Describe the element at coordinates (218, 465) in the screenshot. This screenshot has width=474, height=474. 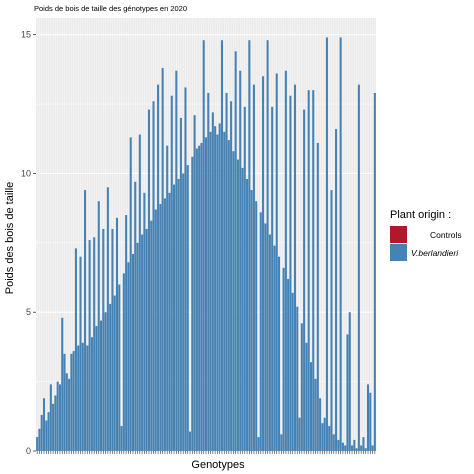
I see `x-axis-title: Genotypes` at that location.